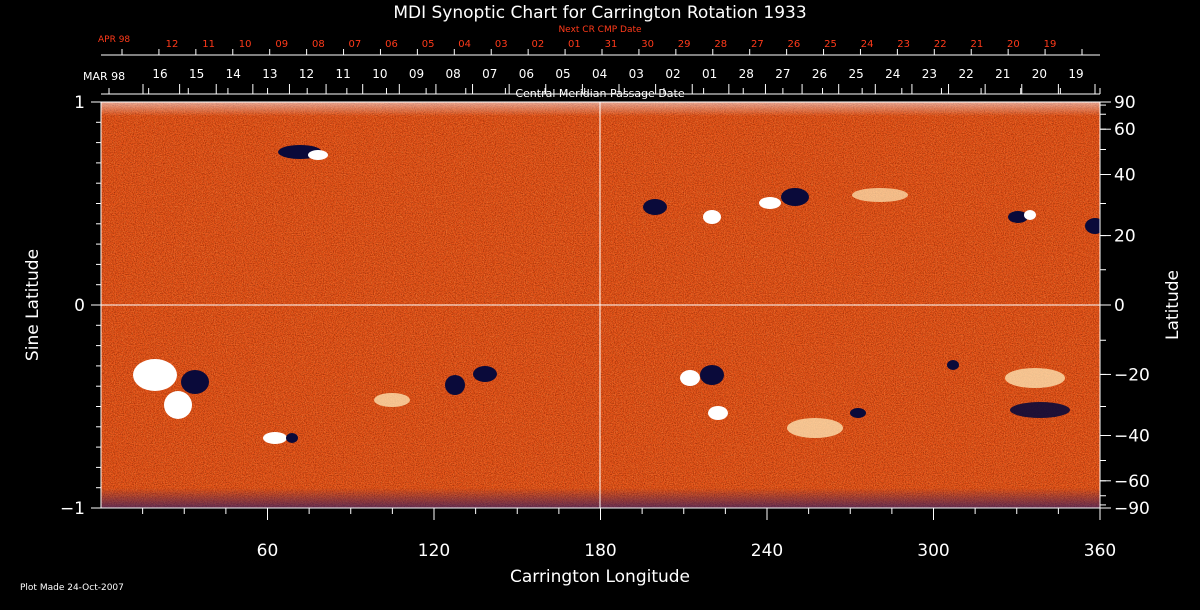  What do you see at coordinates (1132, 436) in the screenshot?
I see `y-right-tick-label: −40` at bounding box center [1132, 436].